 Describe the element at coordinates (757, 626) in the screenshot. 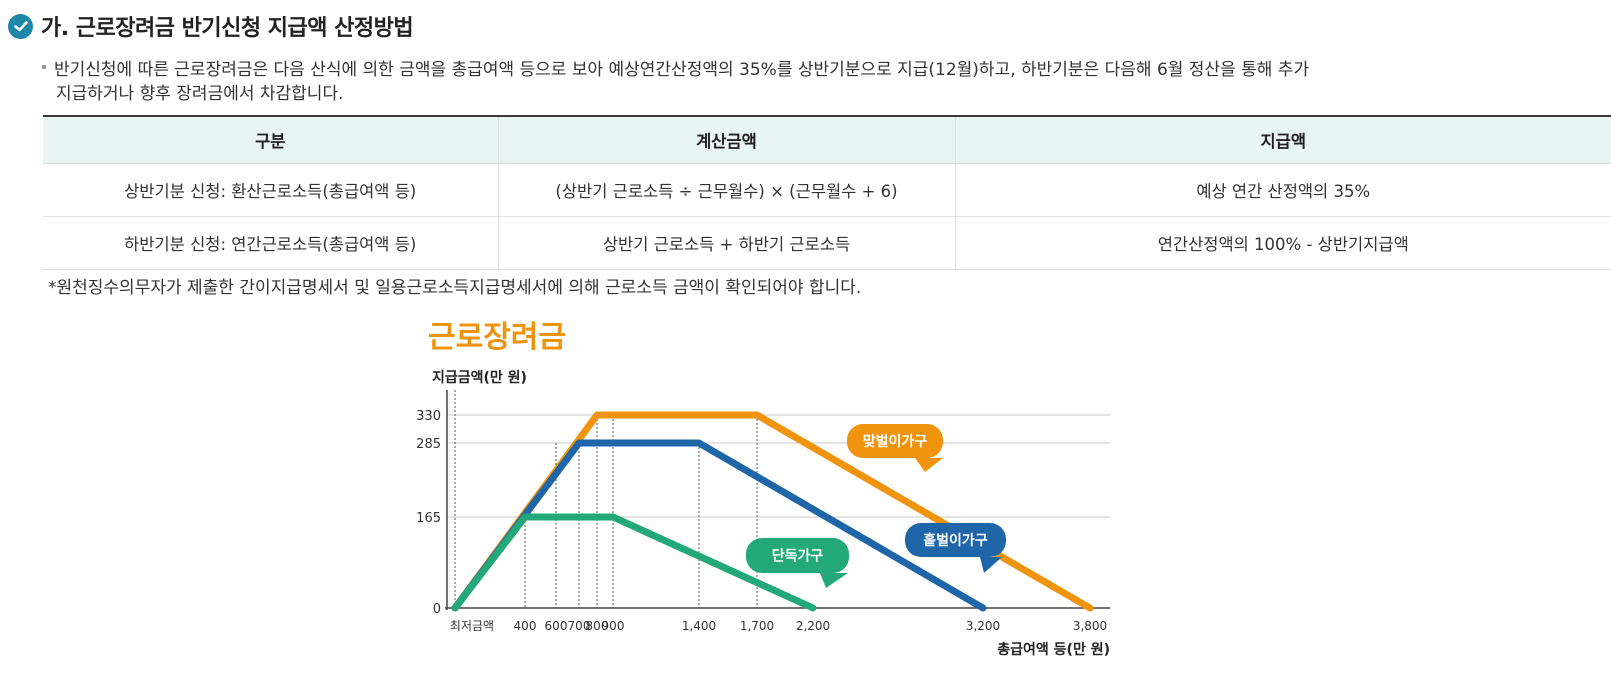

I see `x-tick-label: 1,700` at that location.